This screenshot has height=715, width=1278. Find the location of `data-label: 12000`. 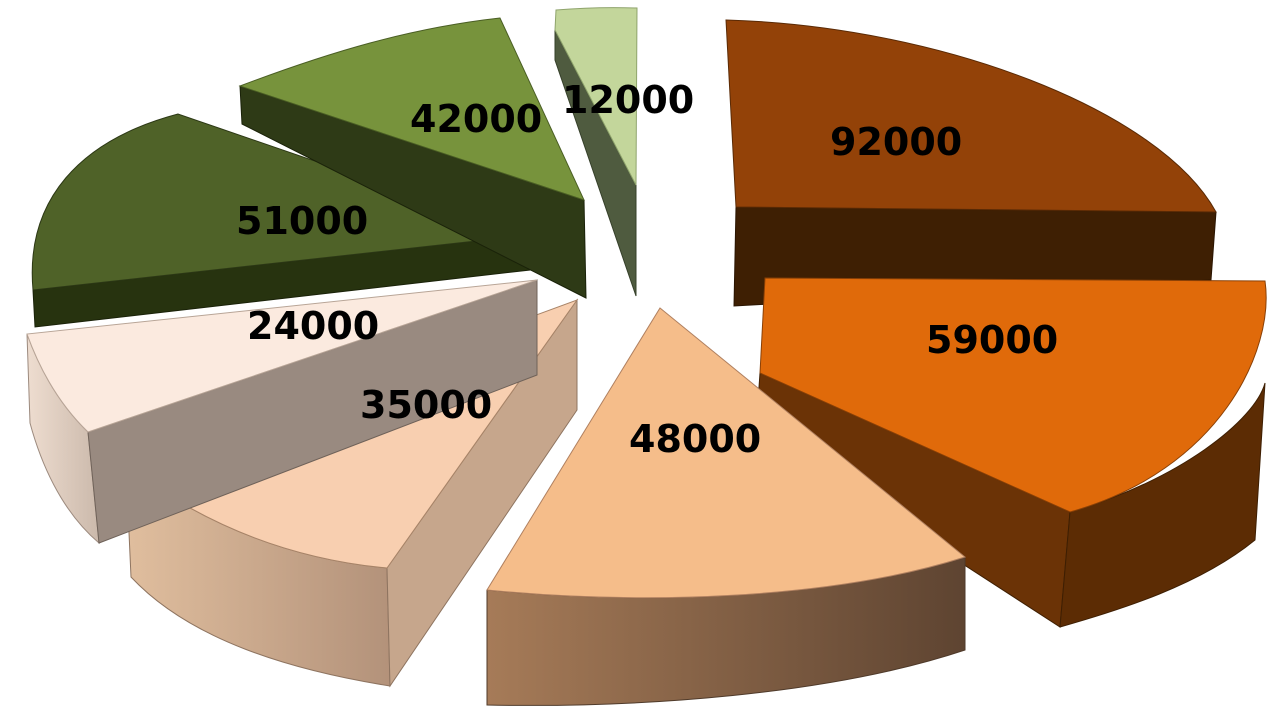

data-label: 12000 is located at coordinates (628, 100).